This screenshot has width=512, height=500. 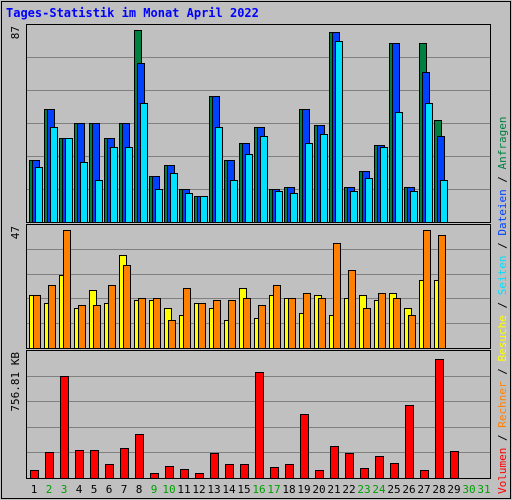 I want to click on x-tick-label-day-27: 27, so click(x=423, y=489).